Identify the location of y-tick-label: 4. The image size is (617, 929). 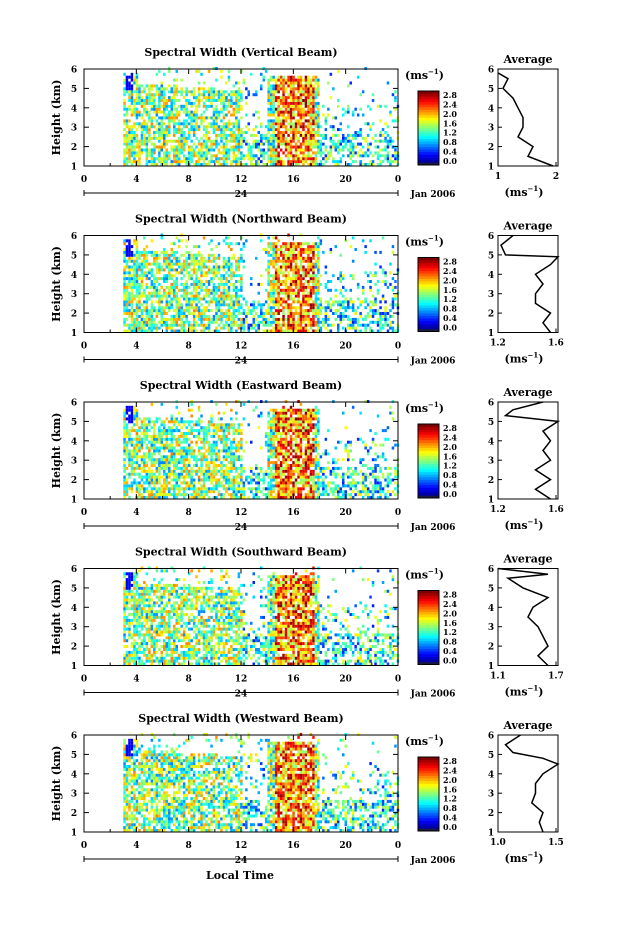
(74, 609).